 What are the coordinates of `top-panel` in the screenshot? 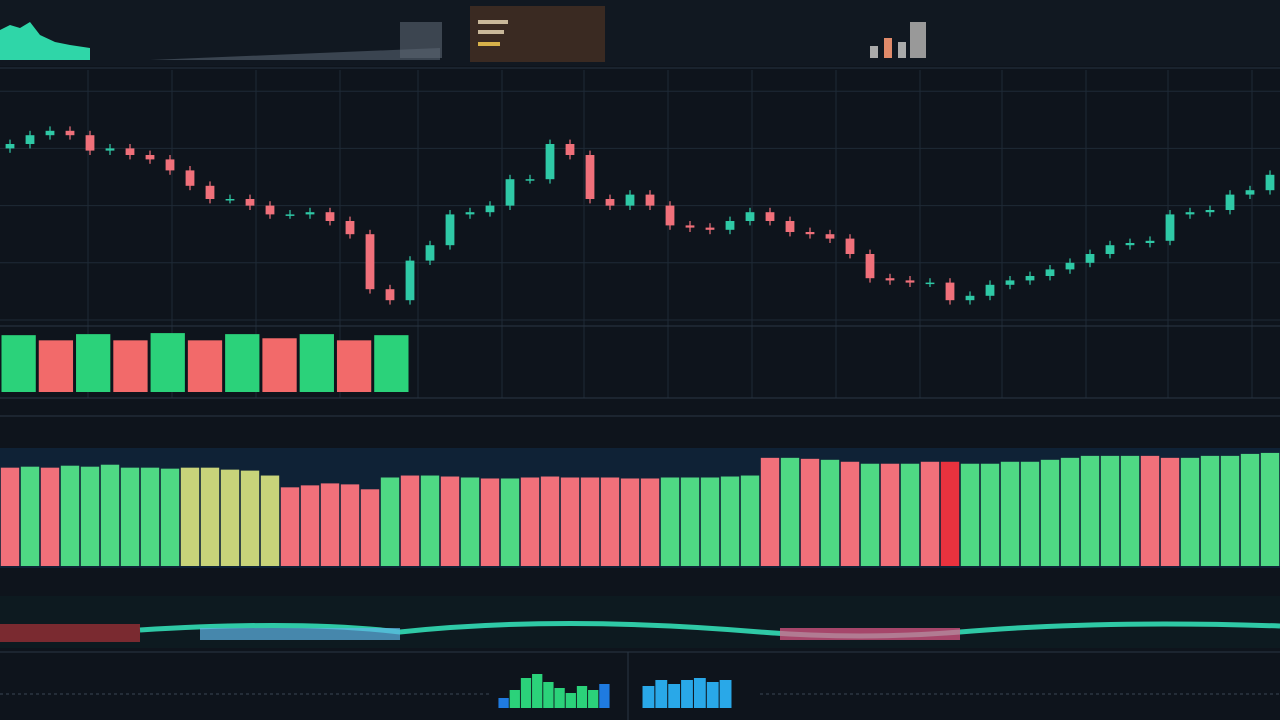 It's located at (640, 33).